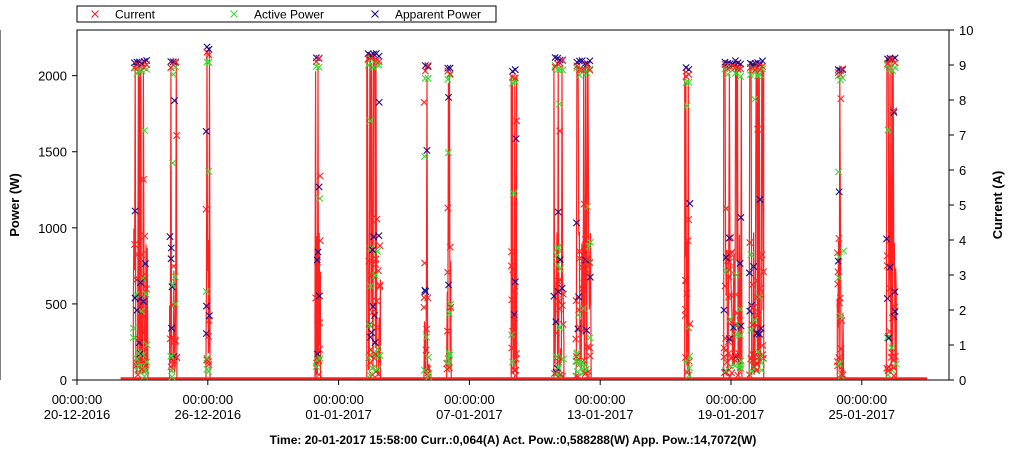 Image resolution: width=1011 pixels, height=452 pixels. What do you see at coordinates (962, 170) in the screenshot?
I see `y-right-tick-label: 6` at bounding box center [962, 170].